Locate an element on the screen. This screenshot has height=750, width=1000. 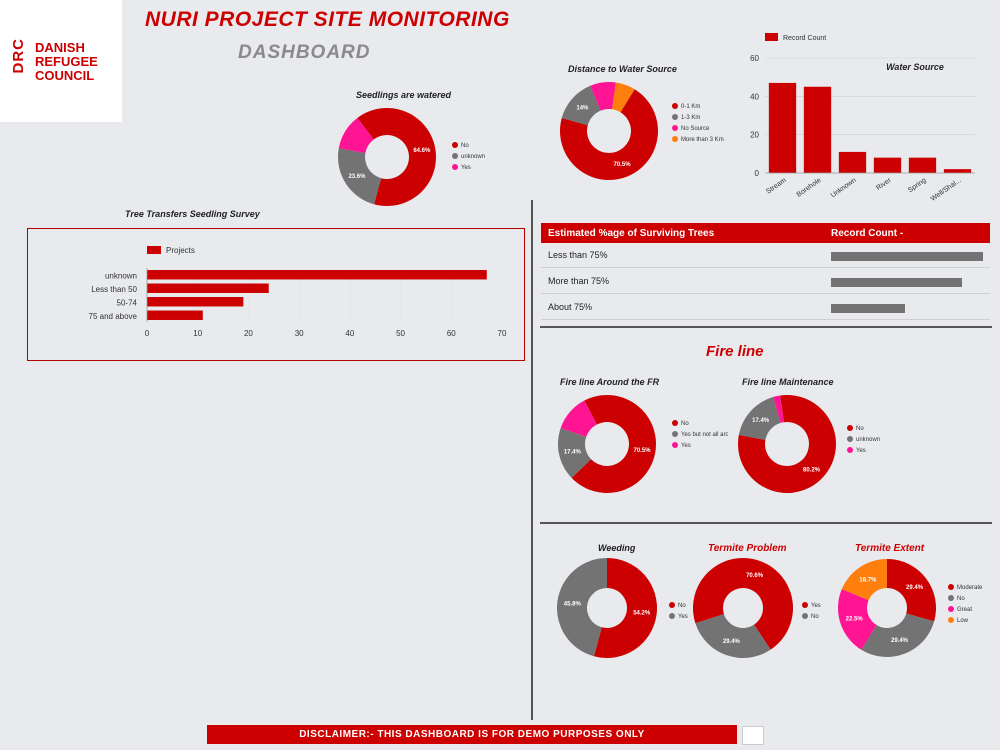
y-tick-label: 0 is located at coordinates (757, 173).